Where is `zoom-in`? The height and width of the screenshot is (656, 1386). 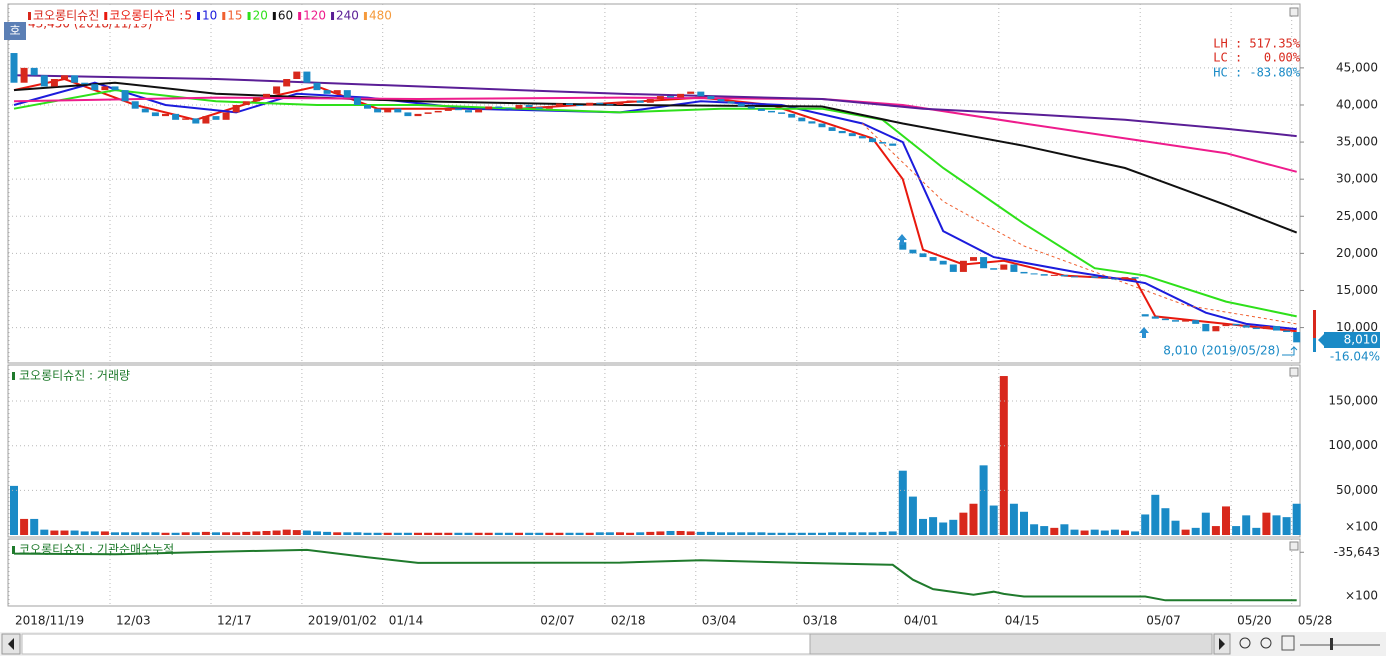 zoom-in is located at coordinates (1266, 643).